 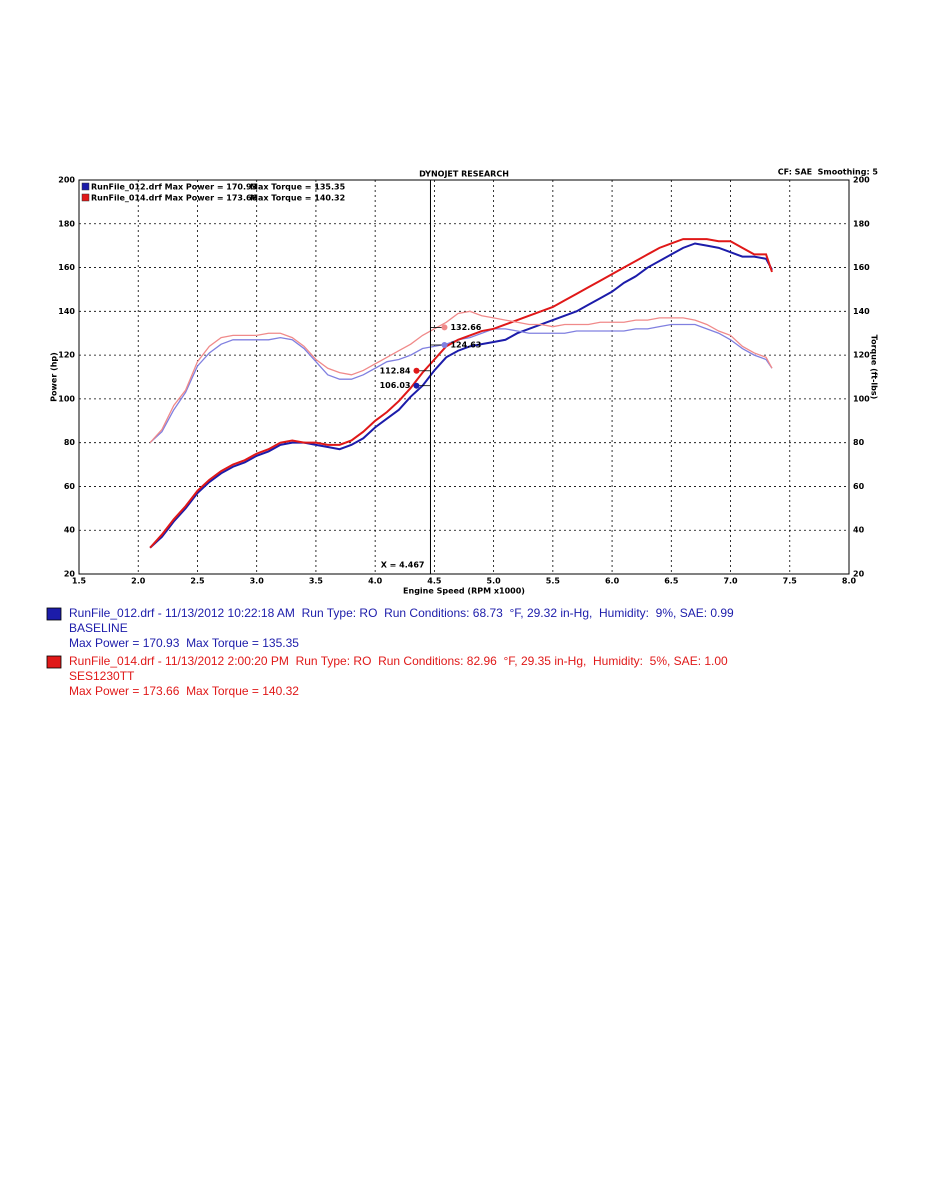 What do you see at coordinates (464, 174) in the screenshot?
I see `chart-title: DYNOJET RESEARCH` at bounding box center [464, 174].